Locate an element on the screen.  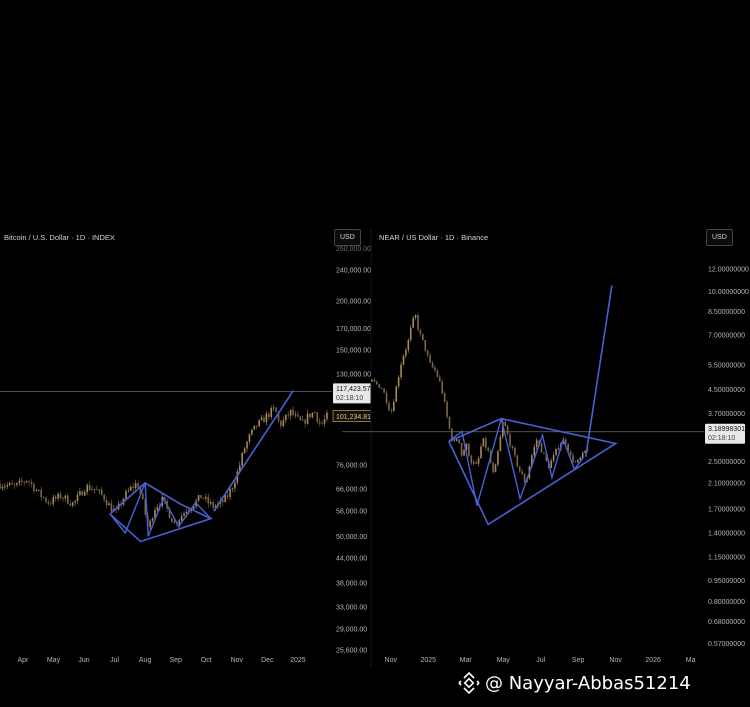
near-chart-title: NEAR / US Dollar · 1D · Binance is located at coordinates (434, 237).